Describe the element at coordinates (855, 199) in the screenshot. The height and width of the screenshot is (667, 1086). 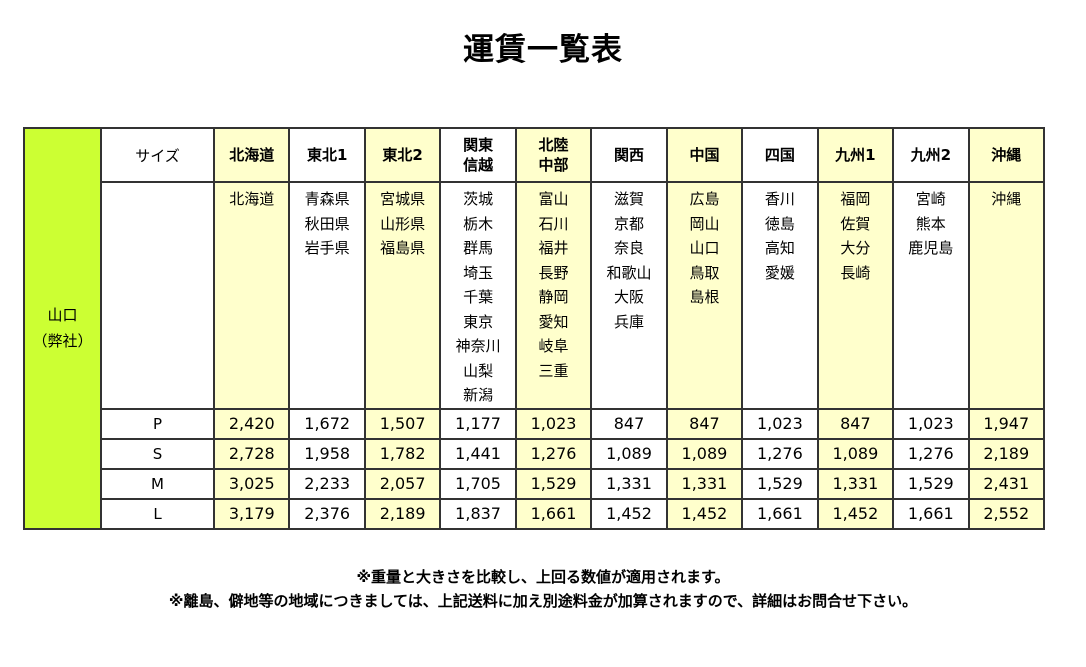
I see `text-line: 福岡` at that location.